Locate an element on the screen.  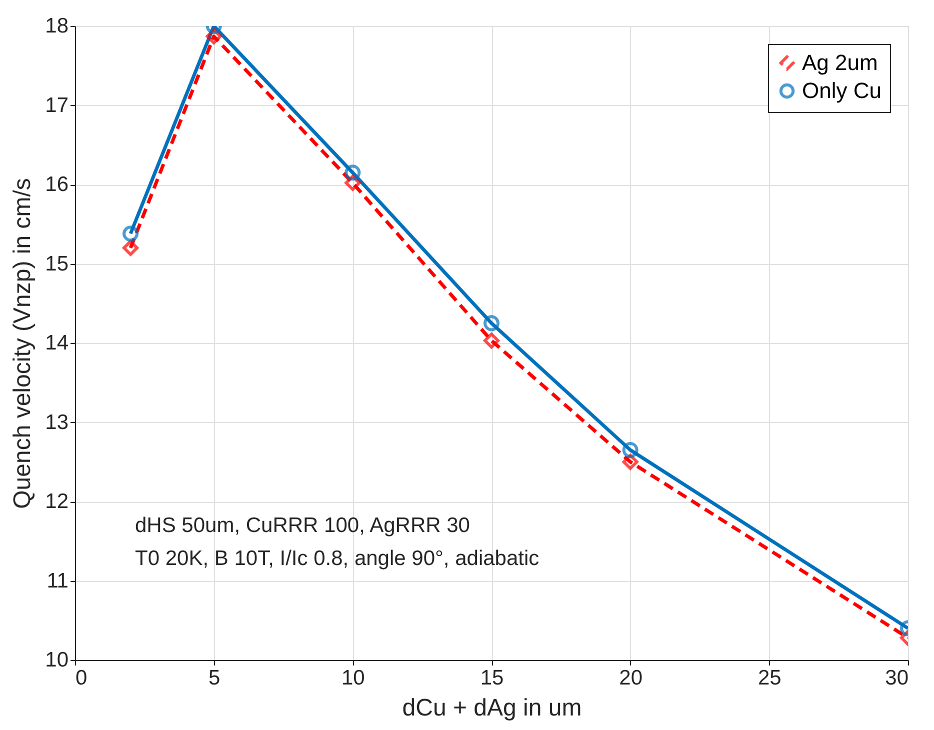
y-tick-label: 11 is located at coordinates (57, 580).